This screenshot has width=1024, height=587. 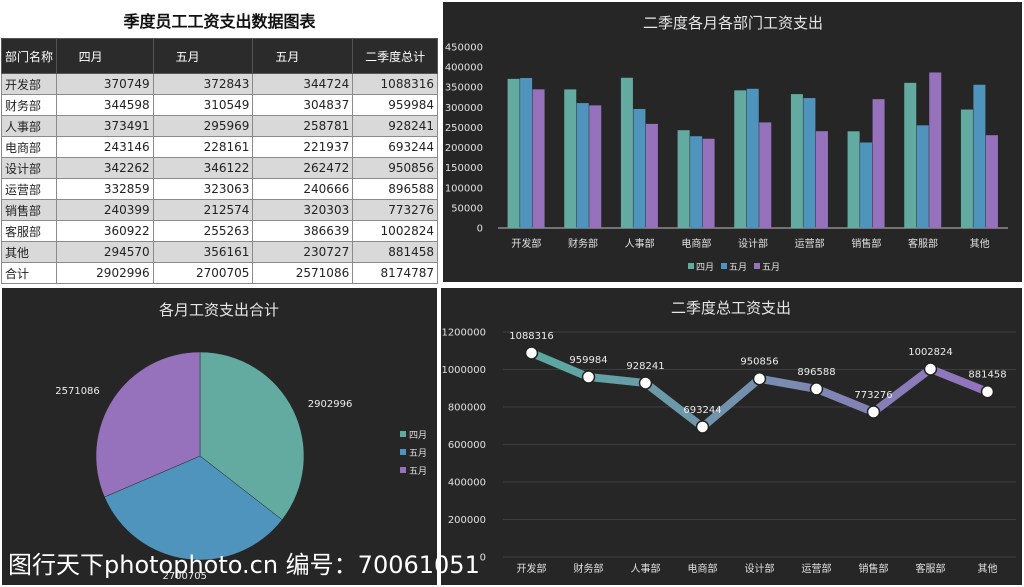 What do you see at coordinates (935, 150) in the screenshot?
I see `bar-客服部-2` at bounding box center [935, 150].